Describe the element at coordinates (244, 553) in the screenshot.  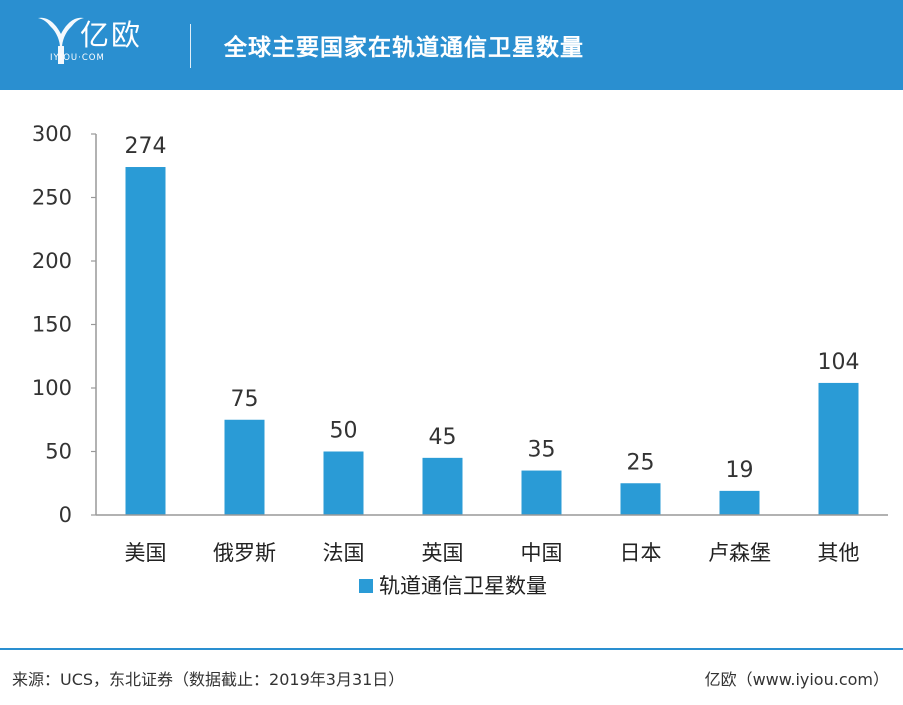
I see `category-label: 俄罗斯` at that location.